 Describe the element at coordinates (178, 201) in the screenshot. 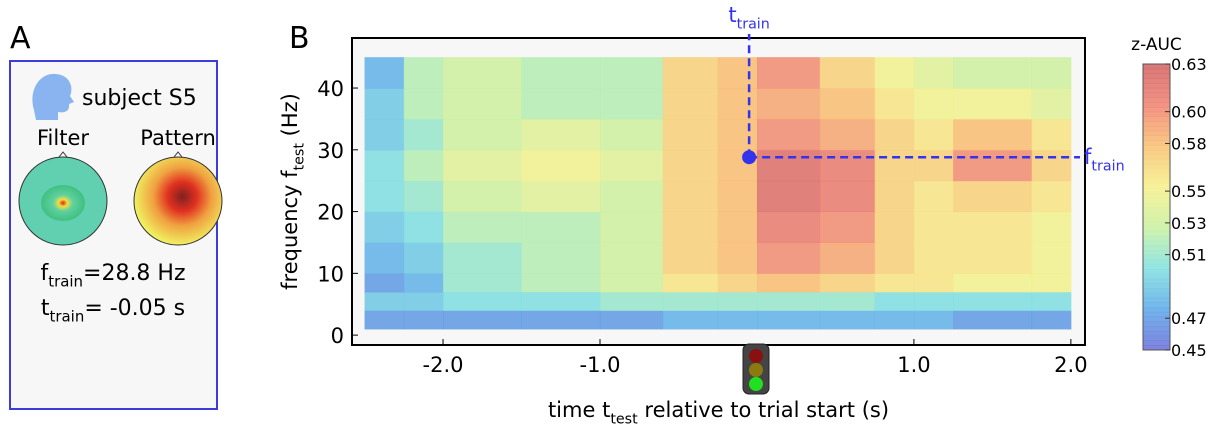

I see `pattern-topomap` at that location.